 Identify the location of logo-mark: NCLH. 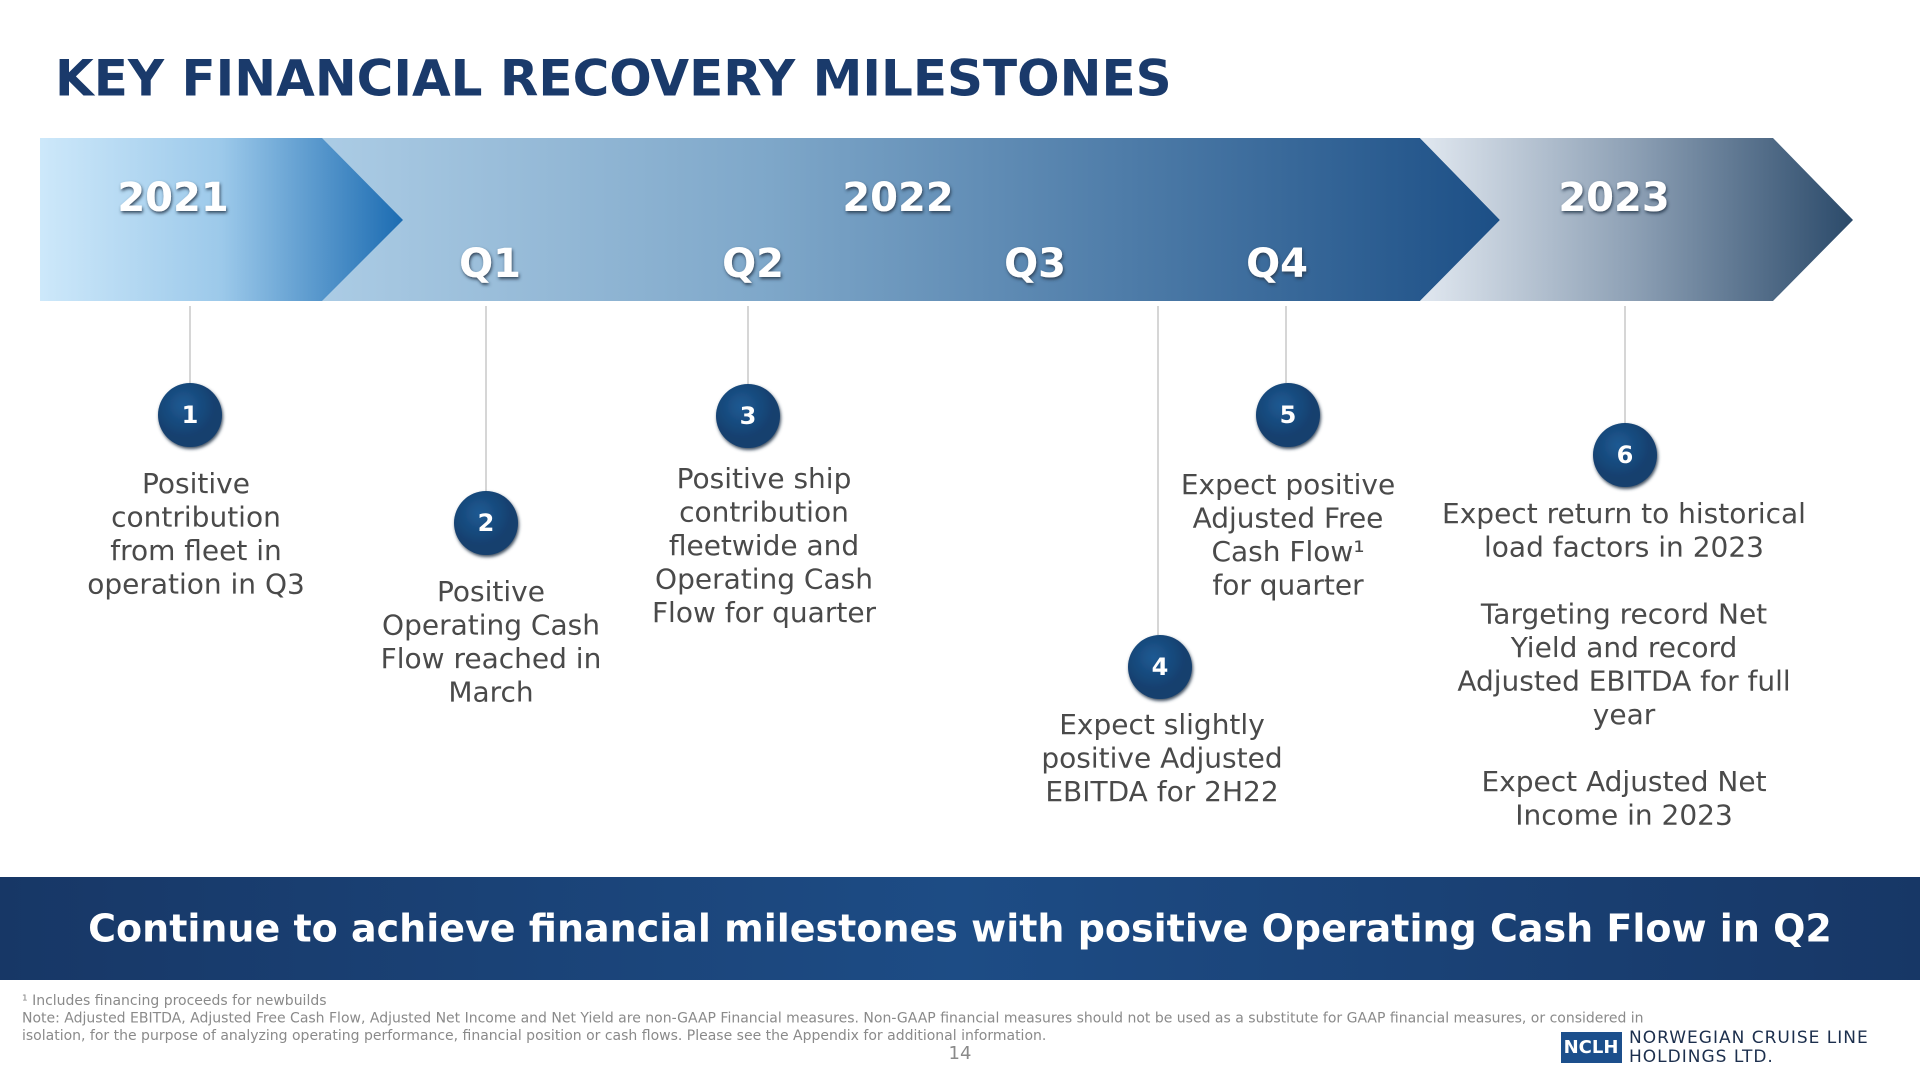
(1591, 1047).